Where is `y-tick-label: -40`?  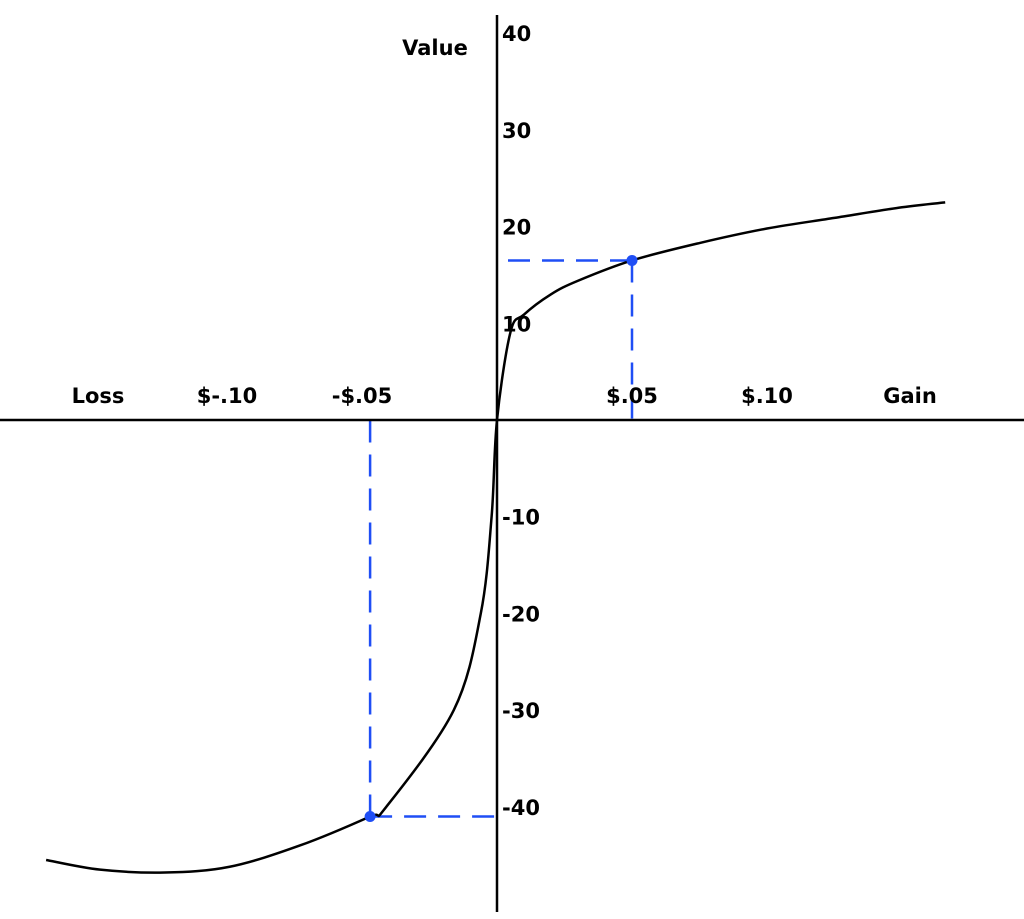 y-tick-label: -40 is located at coordinates (521, 808).